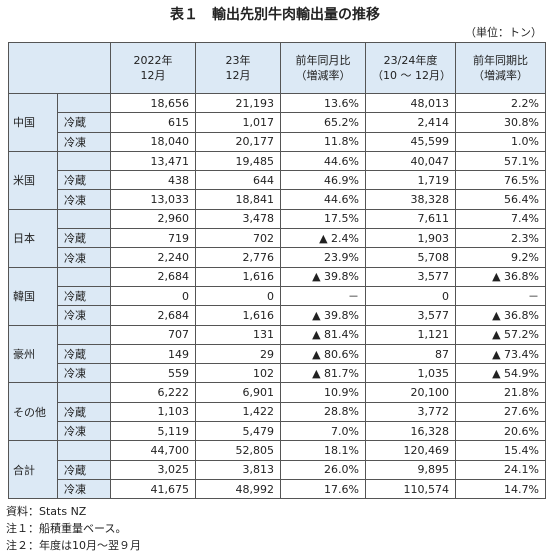 Image resolution: width=550 pixels, height=555 pixels. Describe the element at coordinates (500, 180) in the screenshot. I see `cell: 76.5%` at that location.